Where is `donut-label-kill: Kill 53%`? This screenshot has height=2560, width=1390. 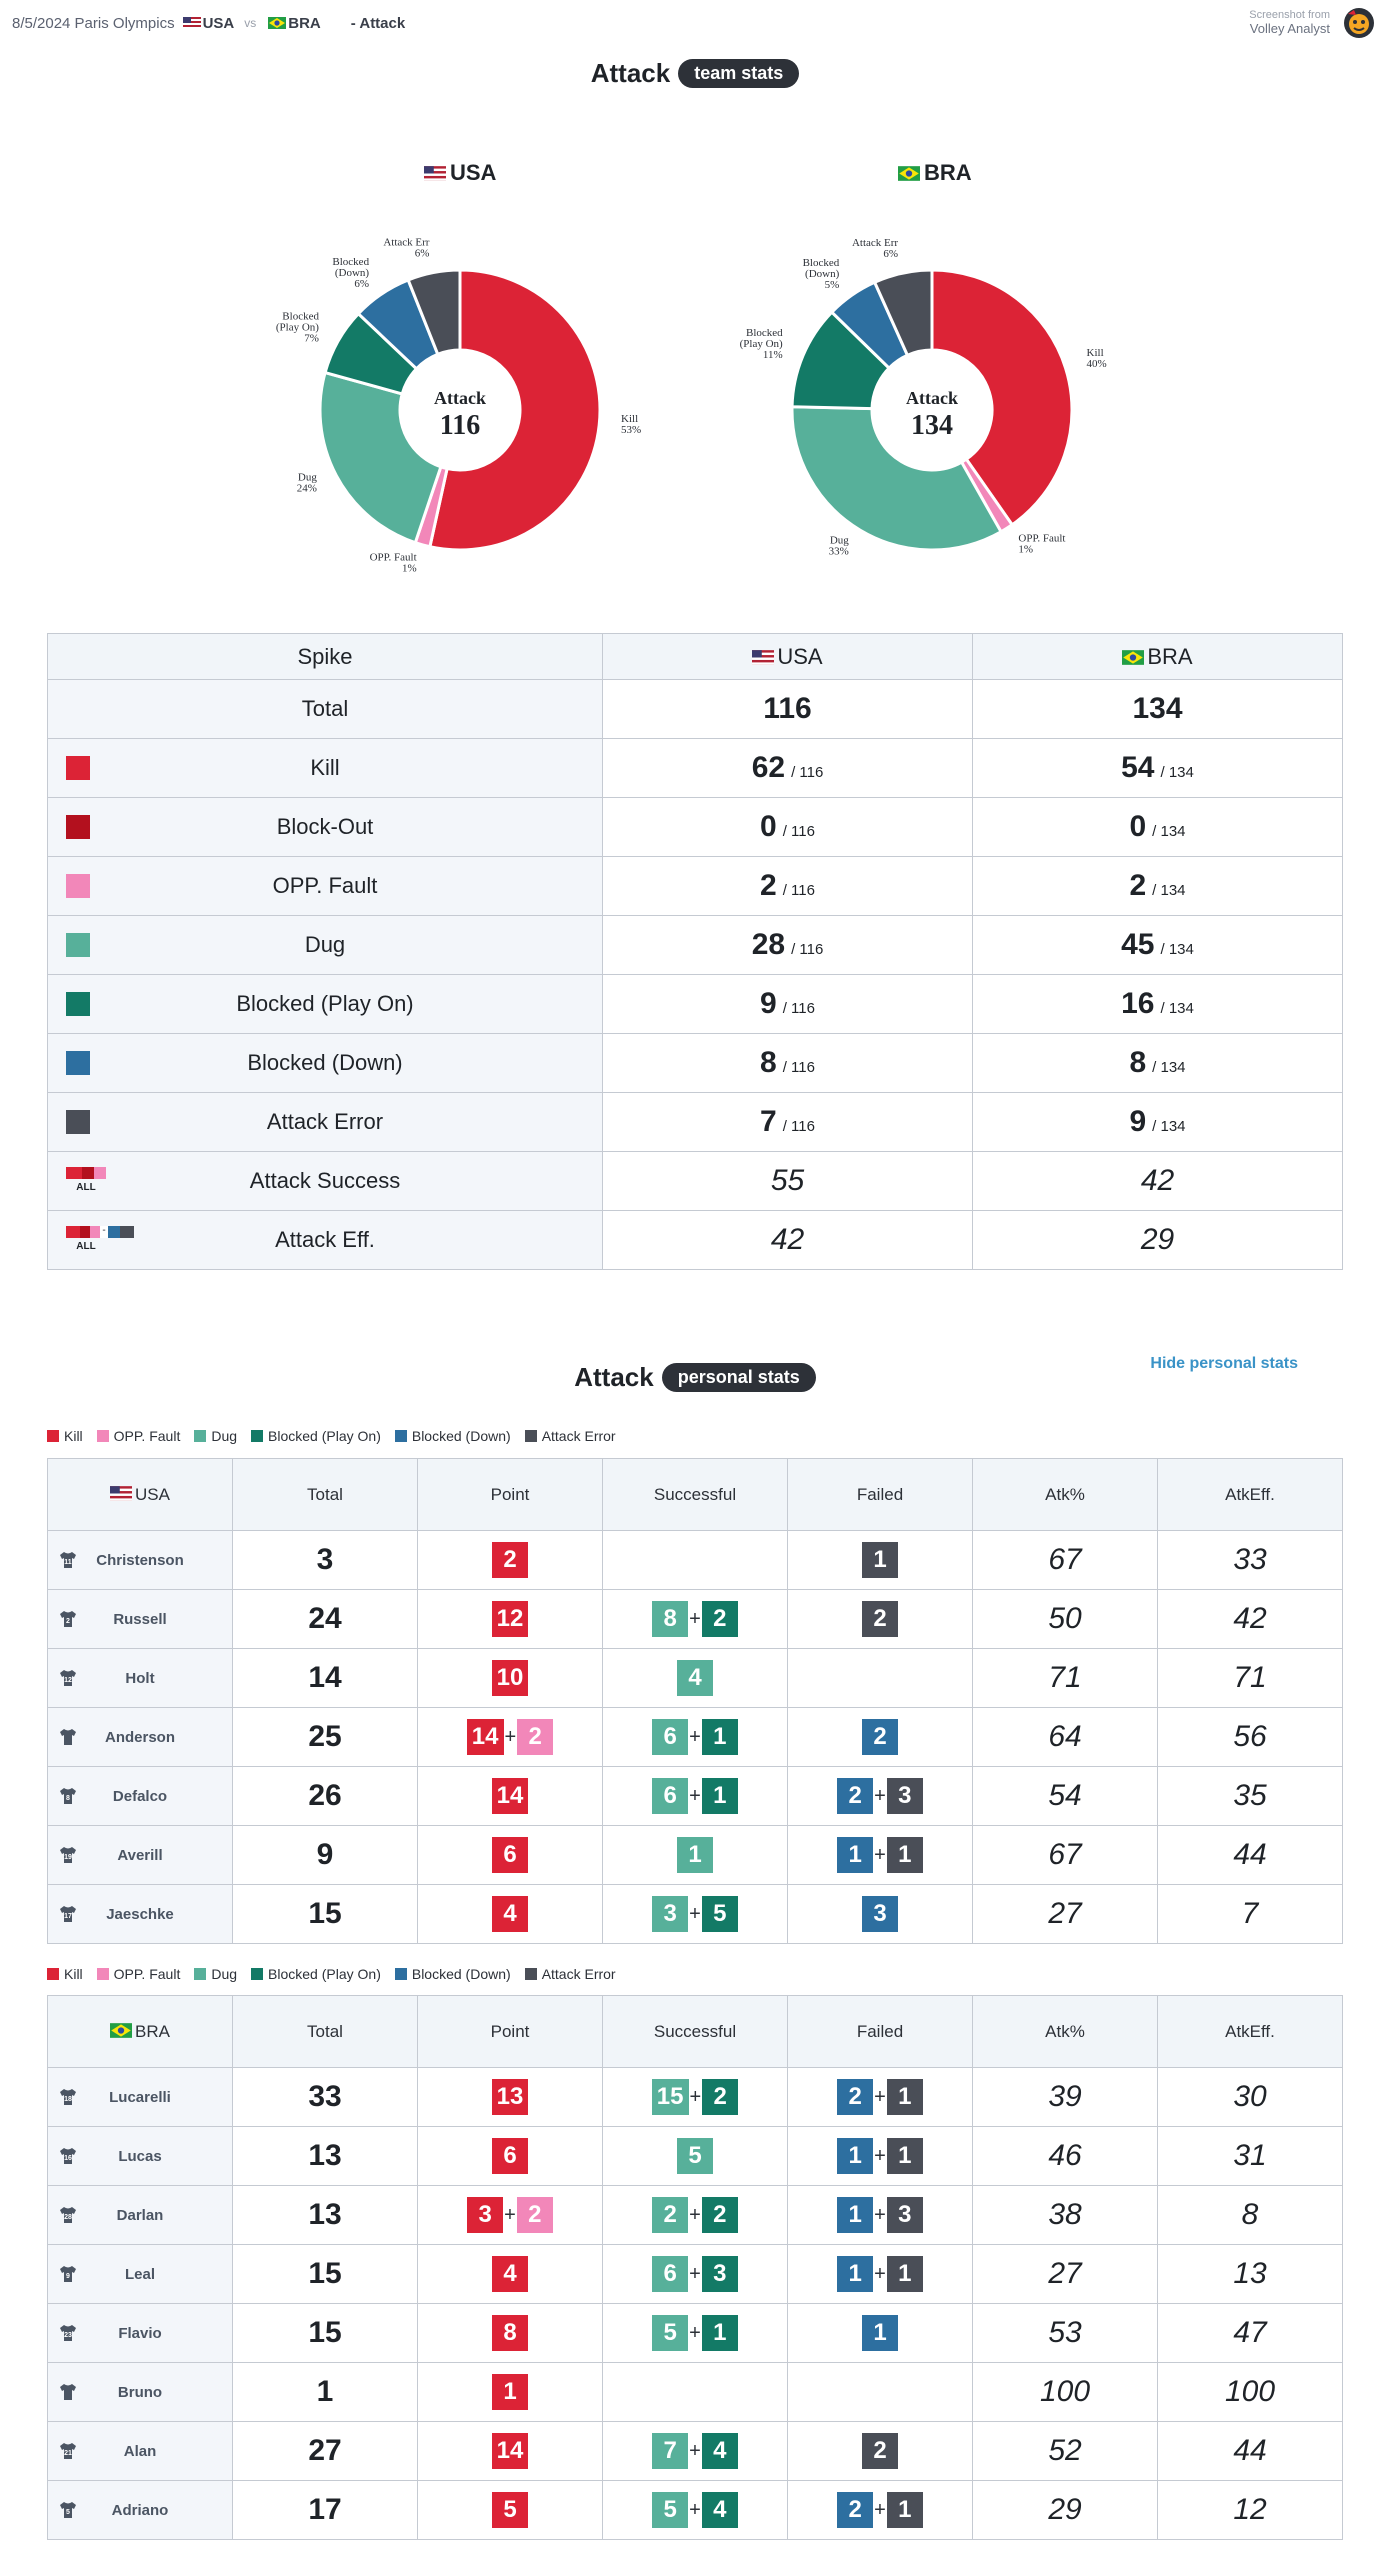 donut-label-kill: Kill 53% is located at coordinates (631, 424).